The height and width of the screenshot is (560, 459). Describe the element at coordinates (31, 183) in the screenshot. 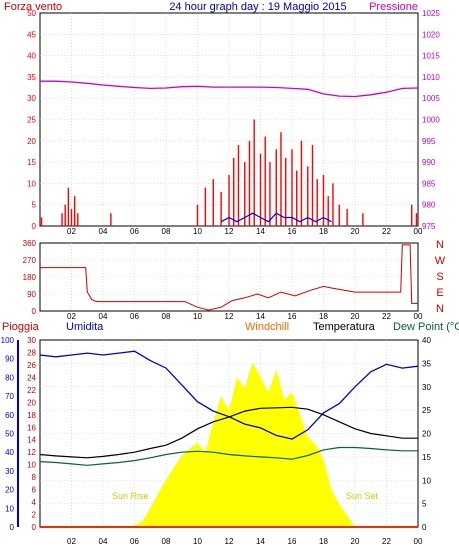

I see `wind-axis-tick: 10` at that location.